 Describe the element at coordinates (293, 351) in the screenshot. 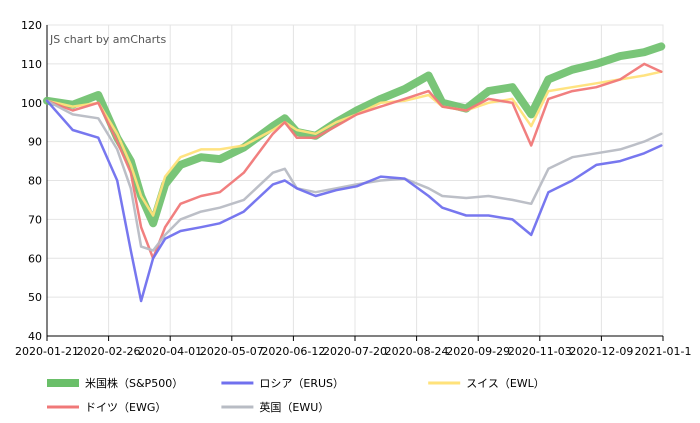

I see `x-tick-label: 2020-06-12` at that location.